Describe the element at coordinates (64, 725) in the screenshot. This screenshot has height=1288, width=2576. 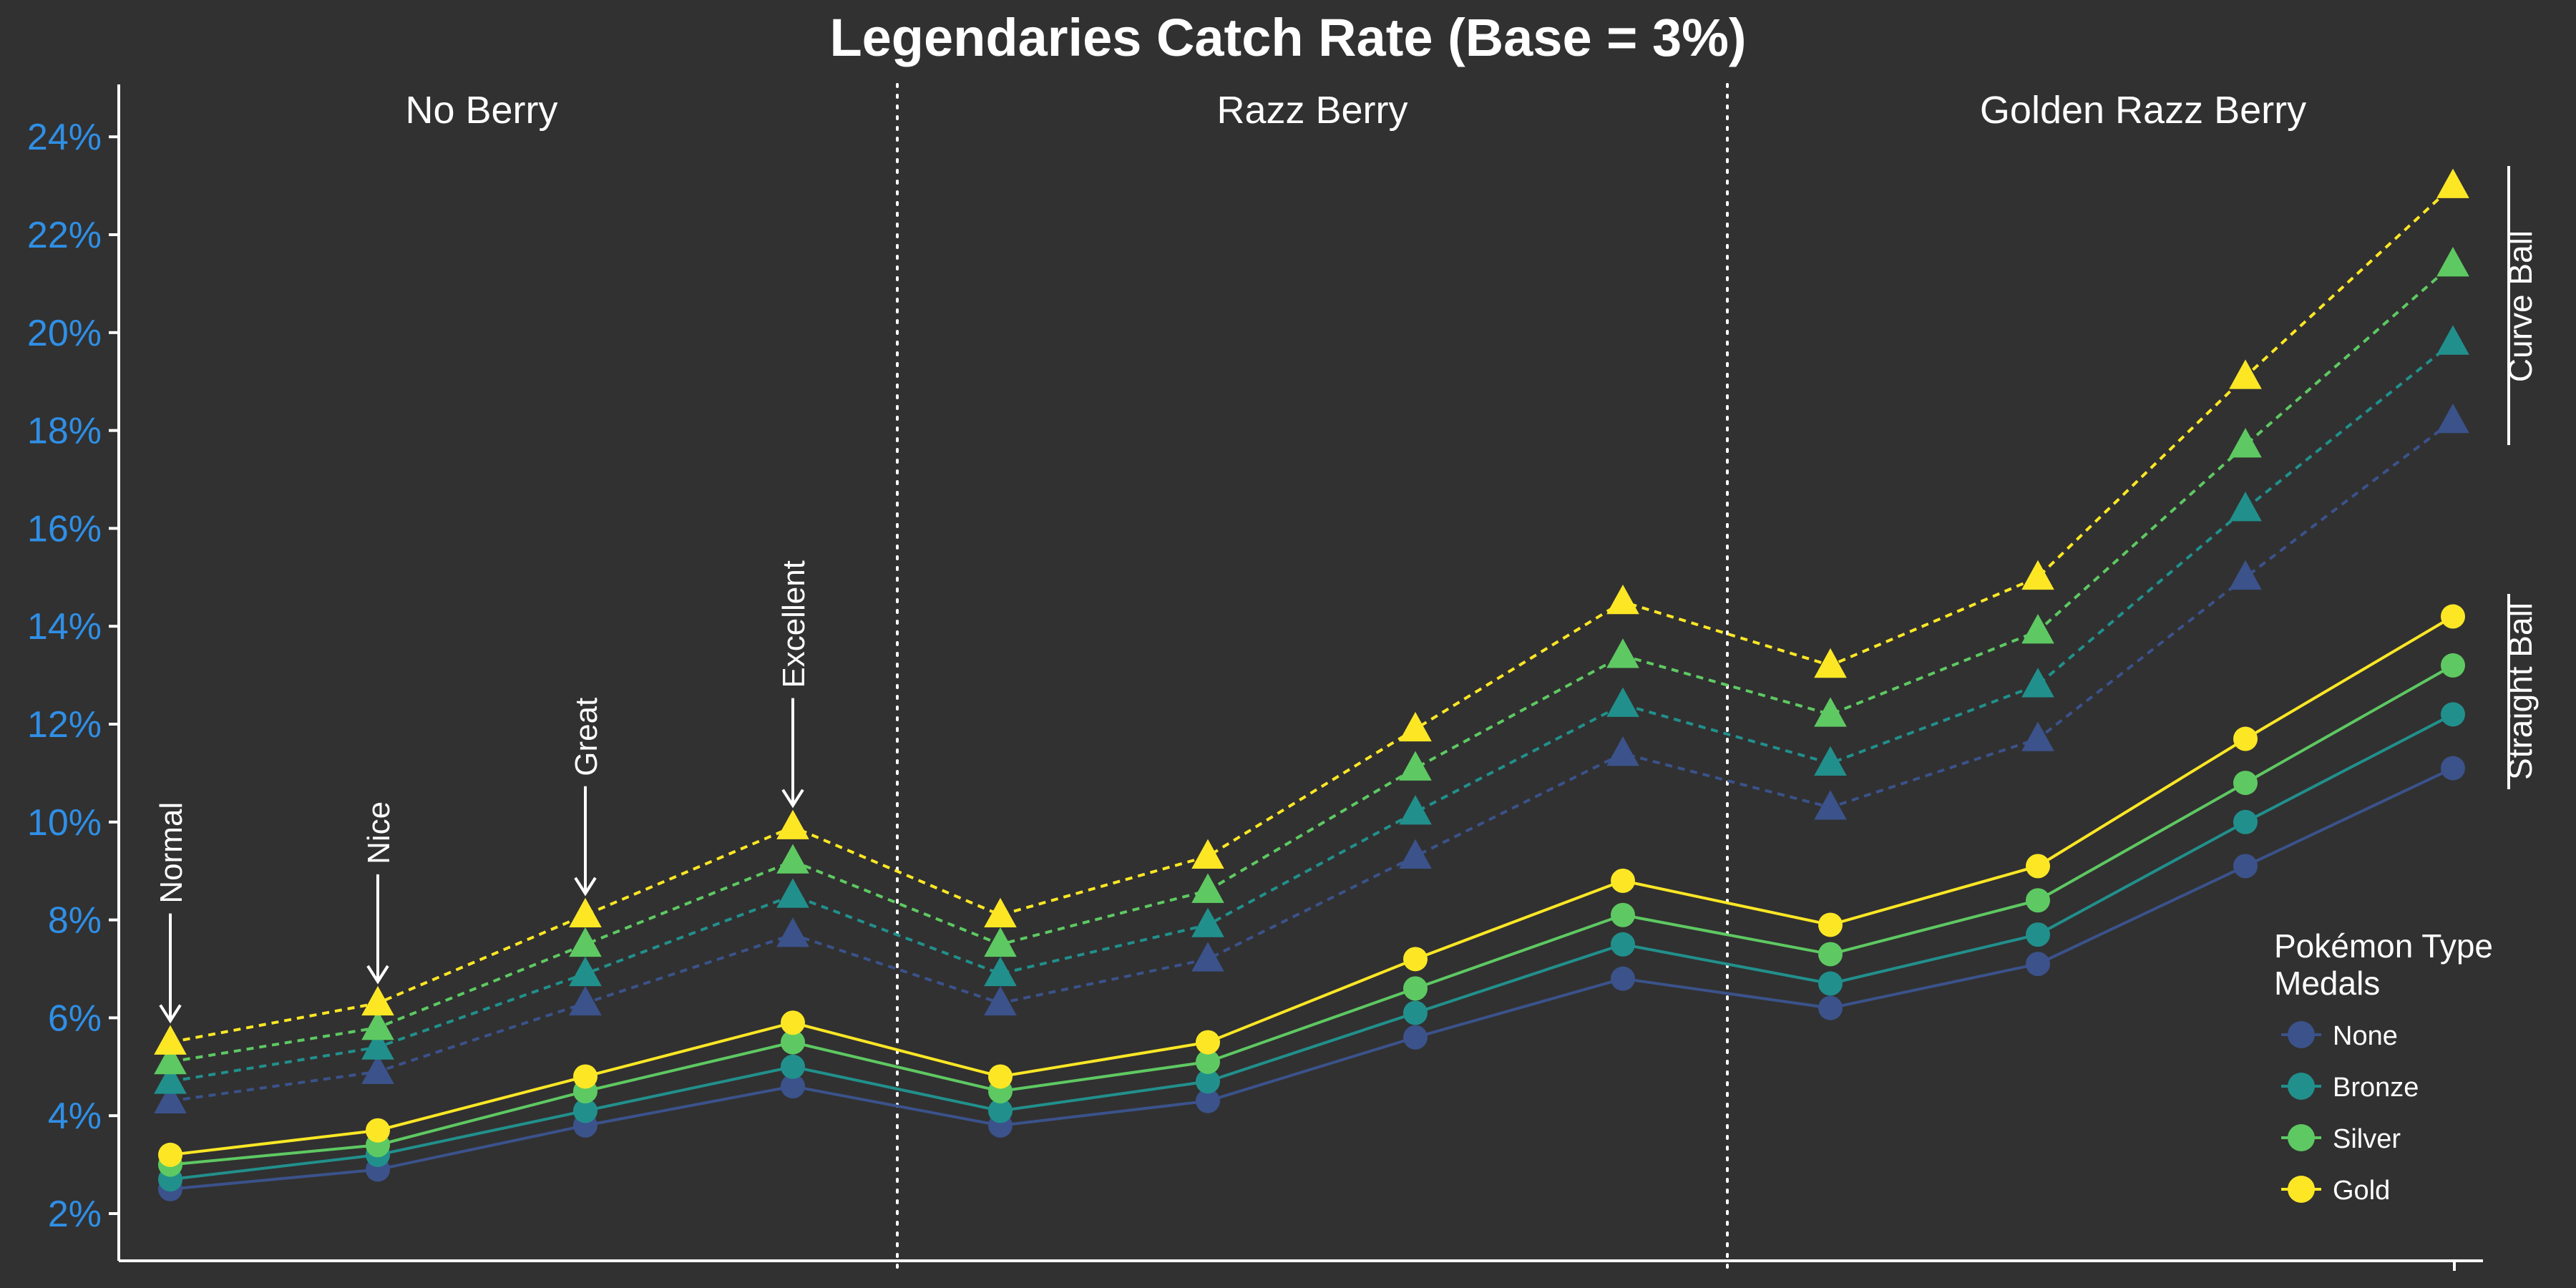
I see `y-tick-label: 12%` at that location.